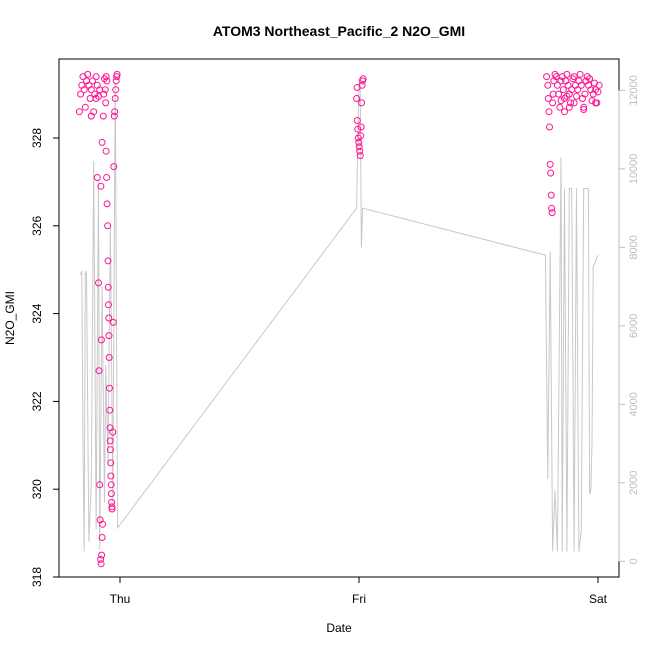  What do you see at coordinates (339, 31) in the screenshot?
I see `chart-title: ATOM3 Northeast_Pacific_2 N2O_GMI` at bounding box center [339, 31].